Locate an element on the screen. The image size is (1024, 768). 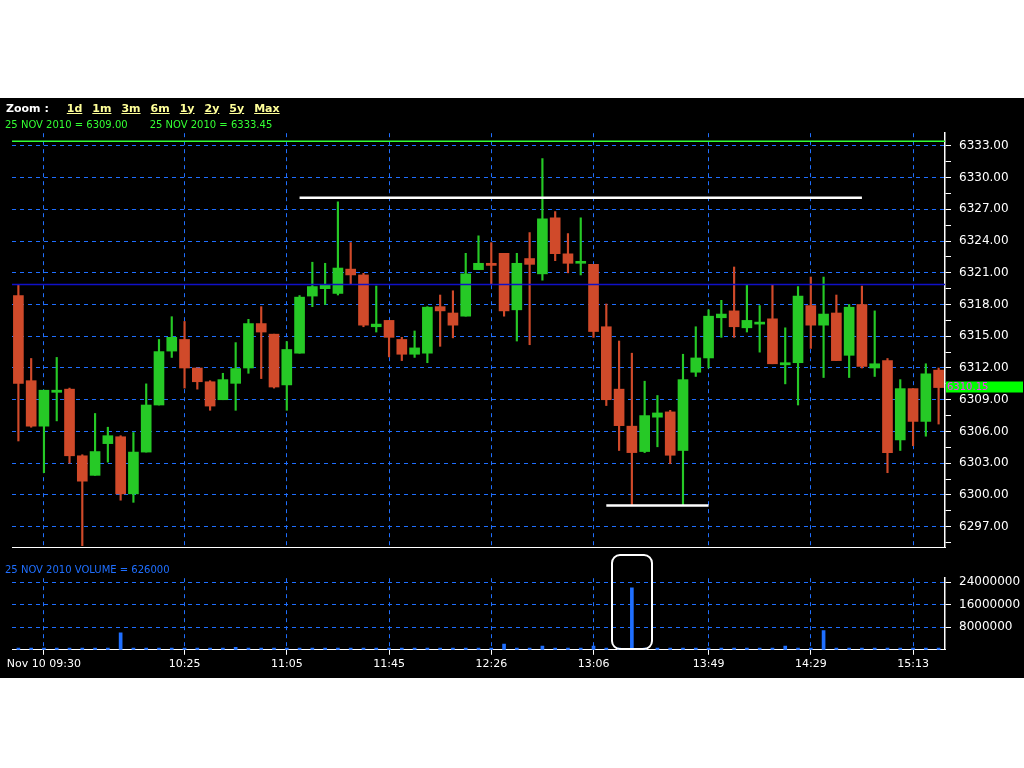
x-tick-label: 13:06 is located at coordinates (593, 664).